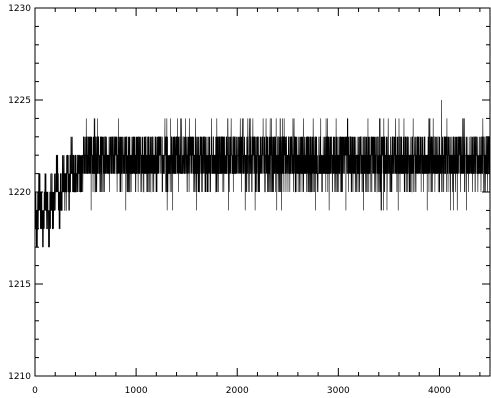  What do you see at coordinates (19, 9) in the screenshot?
I see `y-tick-label: 1230` at bounding box center [19, 9].